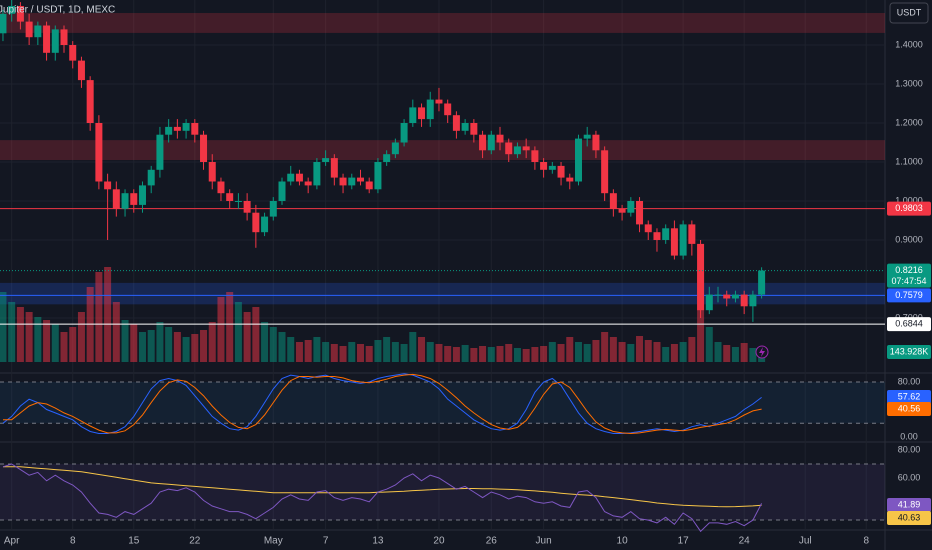 The image size is (932, 550). What do you see at coordinates (909, 270) in the screenshot?
I see `last-price-label: 0.8216` at bounding box center [909, 270].